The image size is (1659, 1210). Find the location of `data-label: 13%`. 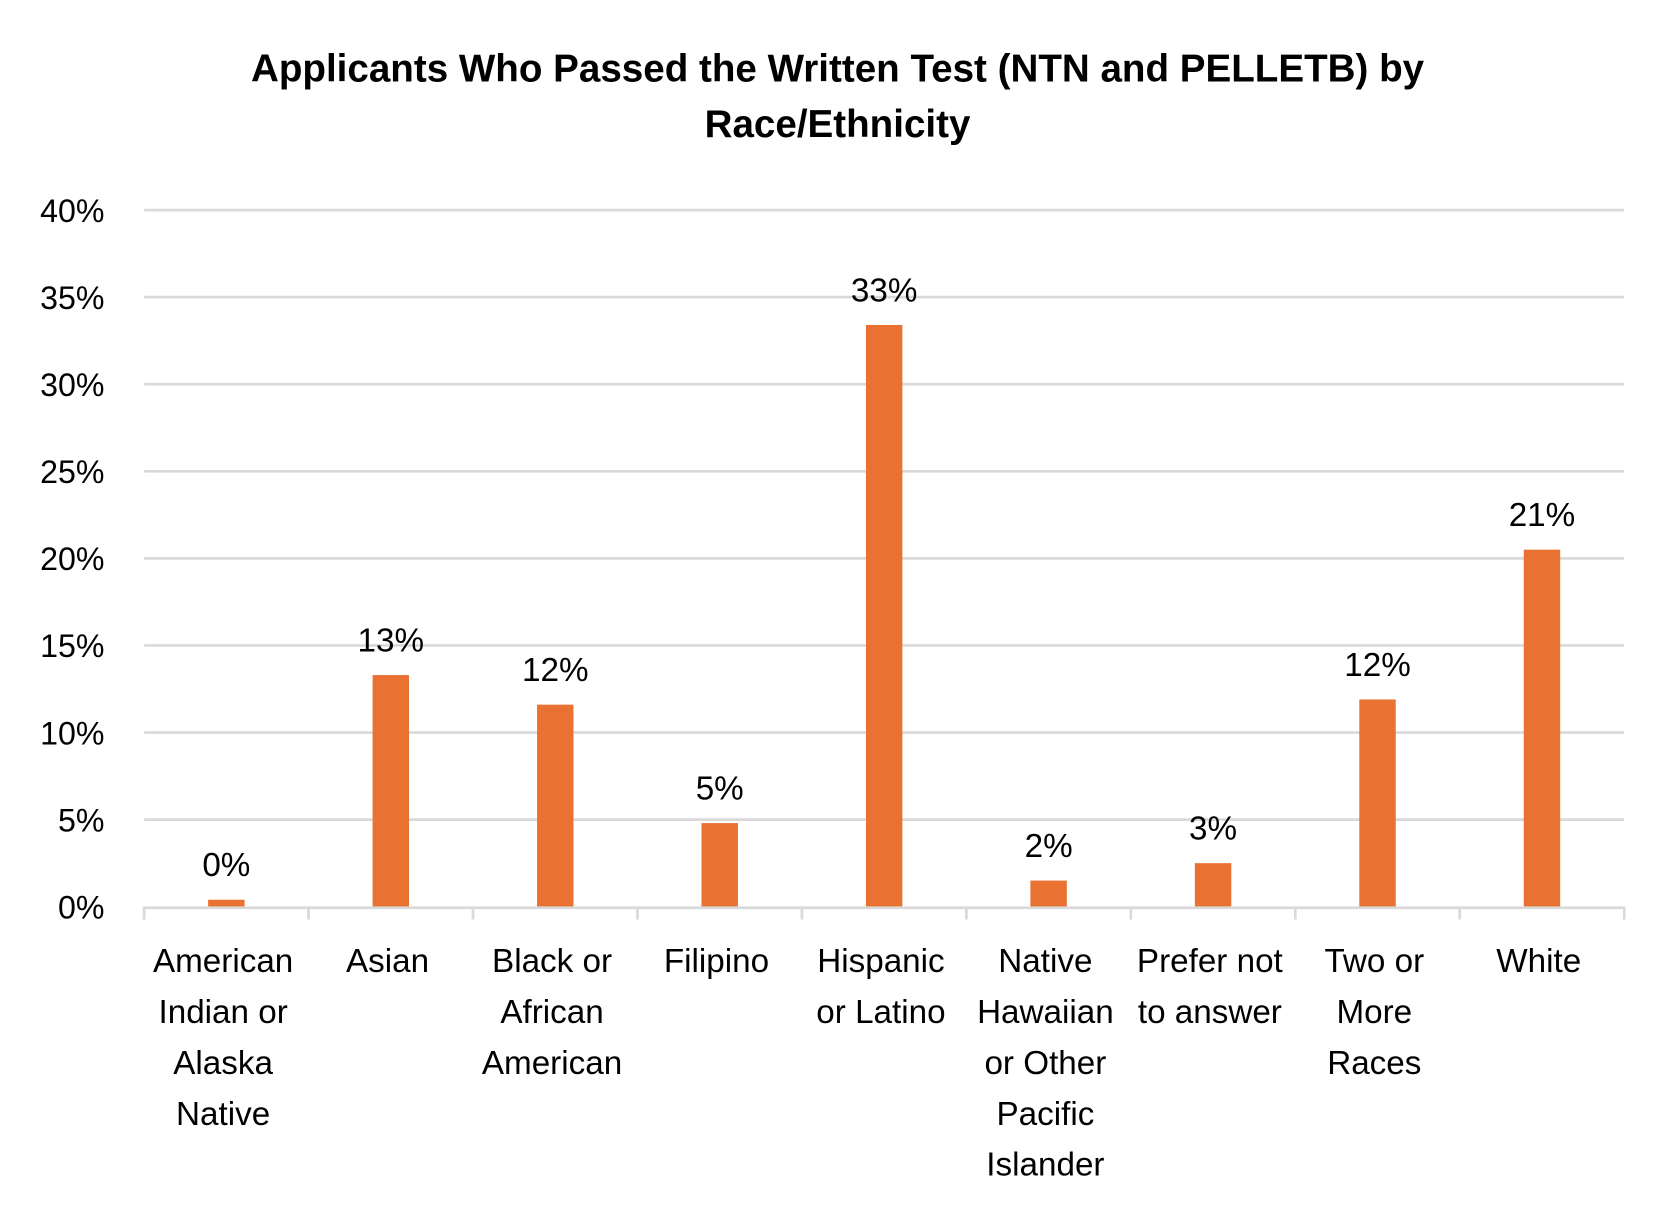

data-label: 13% is located at coordinates (391, 640).